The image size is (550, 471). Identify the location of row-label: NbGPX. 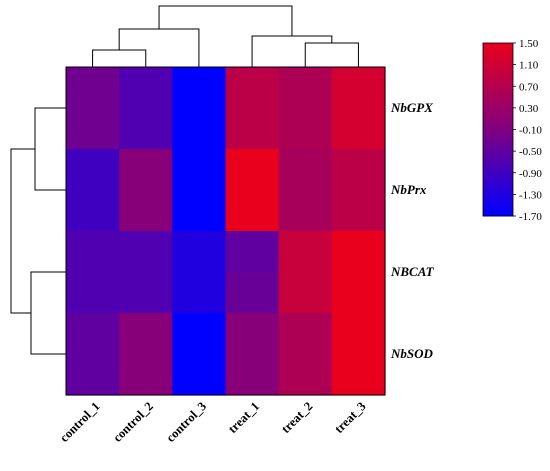
(411, 107).